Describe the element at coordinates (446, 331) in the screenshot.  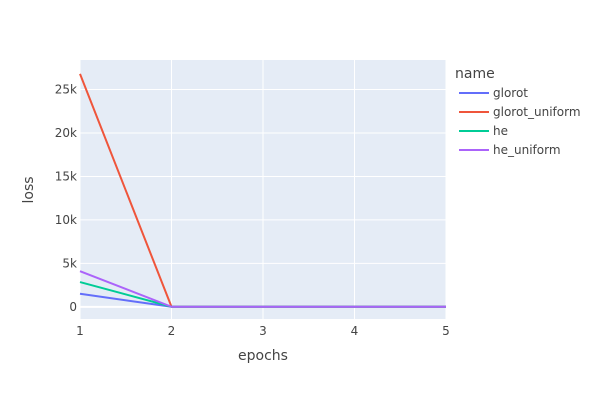
I see `x-tick-label: 5` at that location.